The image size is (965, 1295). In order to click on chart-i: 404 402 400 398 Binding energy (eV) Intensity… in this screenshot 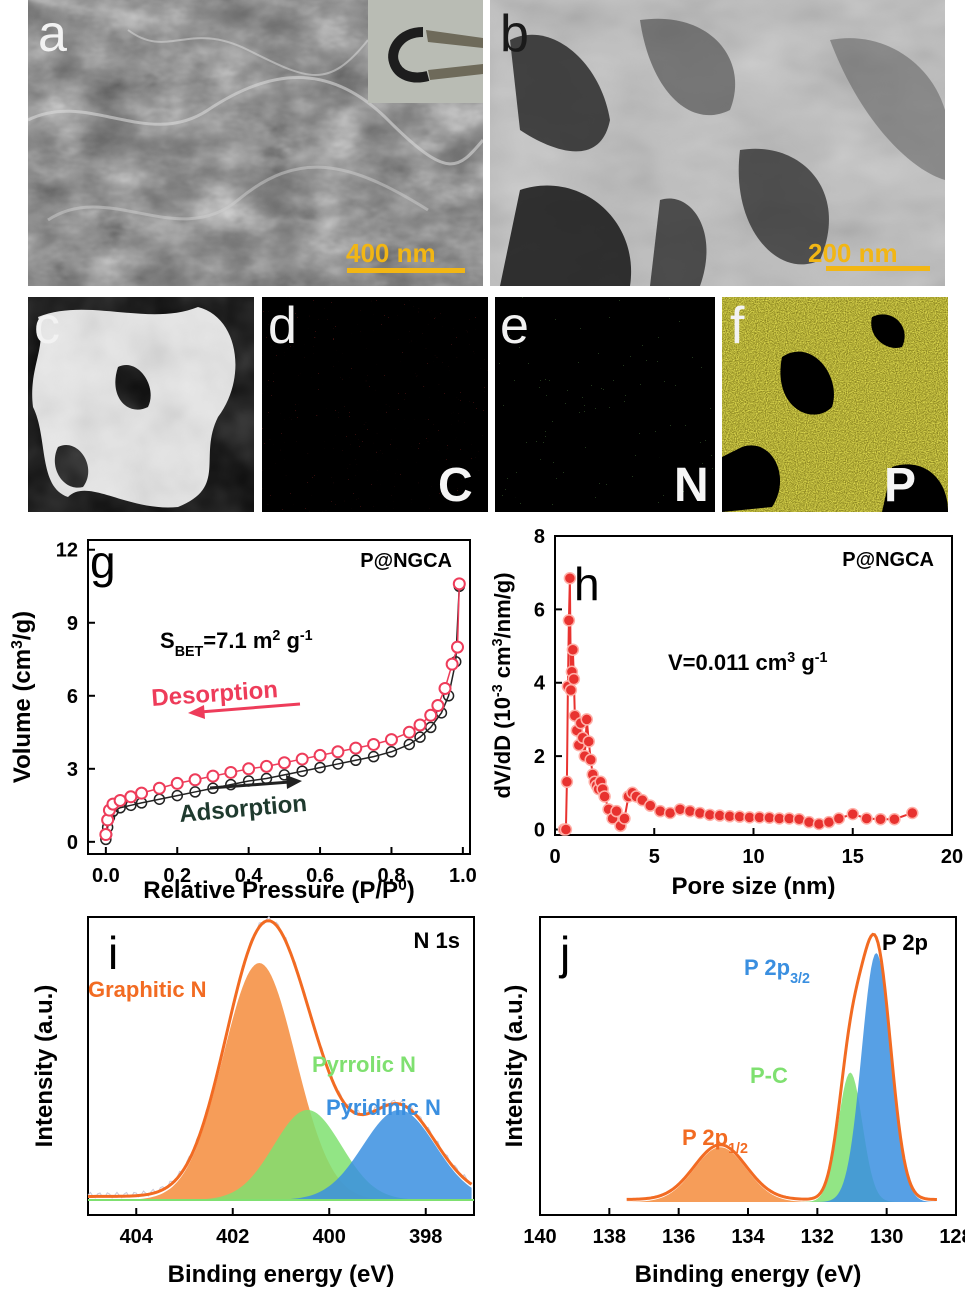, I will do `click(253, 1101)`.